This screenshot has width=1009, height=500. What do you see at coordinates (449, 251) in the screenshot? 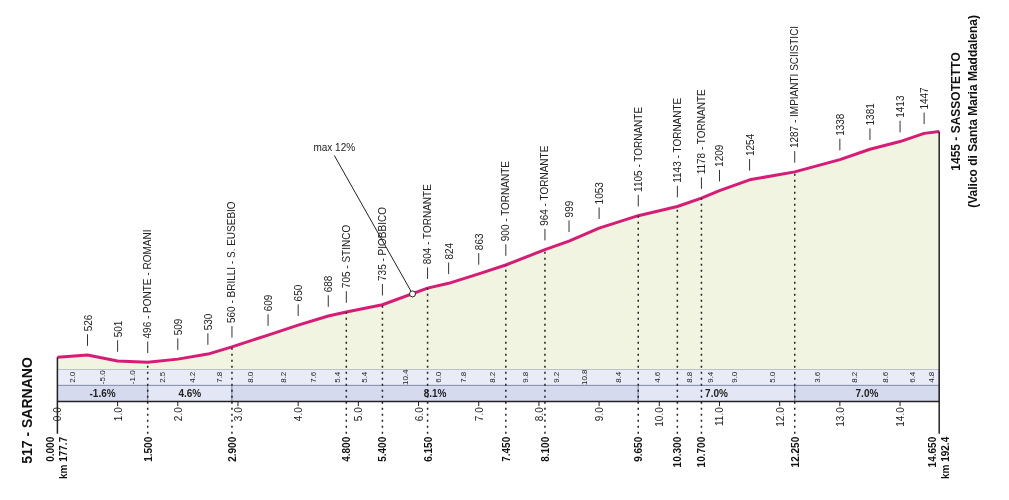
I see `data-label: 824` at bounding box center [449, 251].